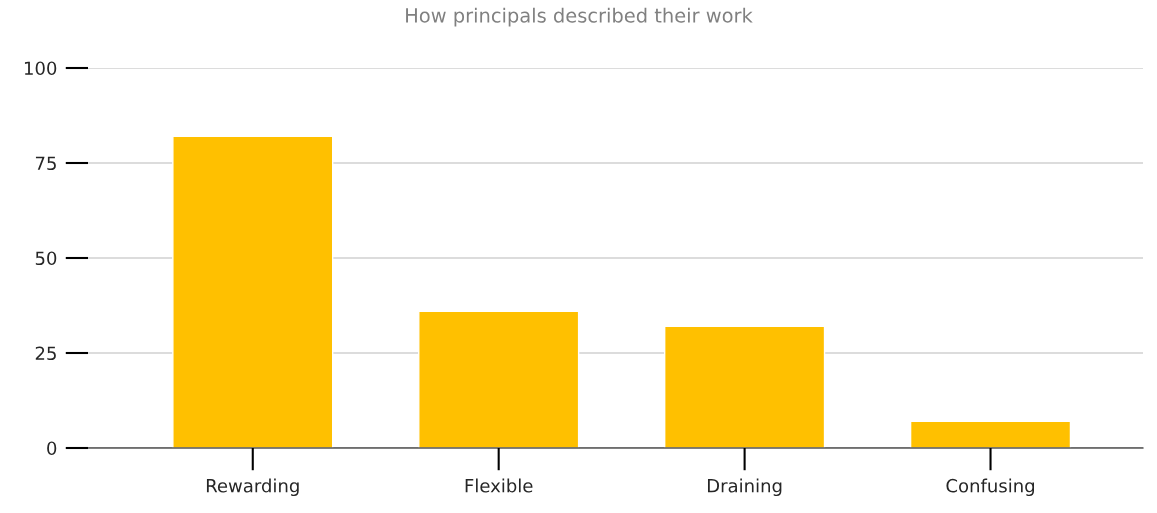 This screenshot has height=513, width=1157. Describe the element at coordinates (45, 163) in the screenshot. I see `y-tick-label: 75` at that location.